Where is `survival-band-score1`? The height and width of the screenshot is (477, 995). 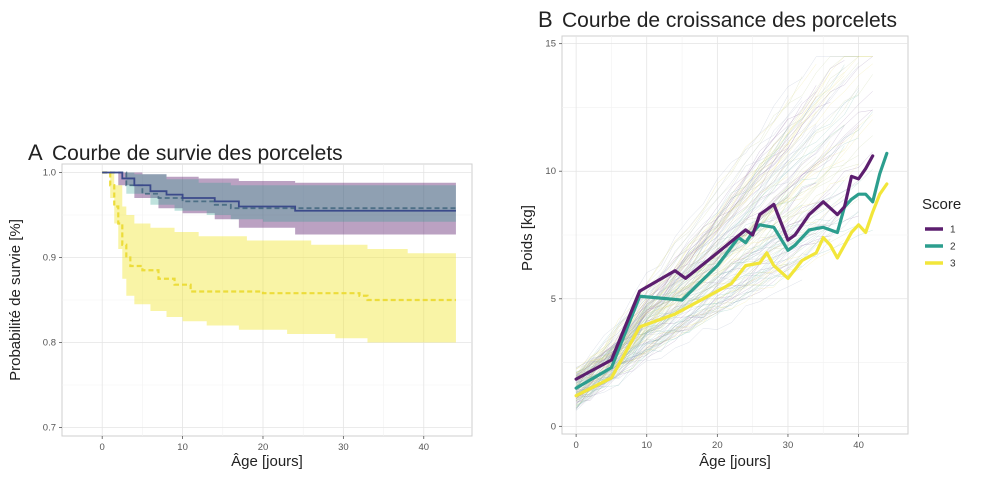
survival-band-score1 is located at coordinates (279, 203).